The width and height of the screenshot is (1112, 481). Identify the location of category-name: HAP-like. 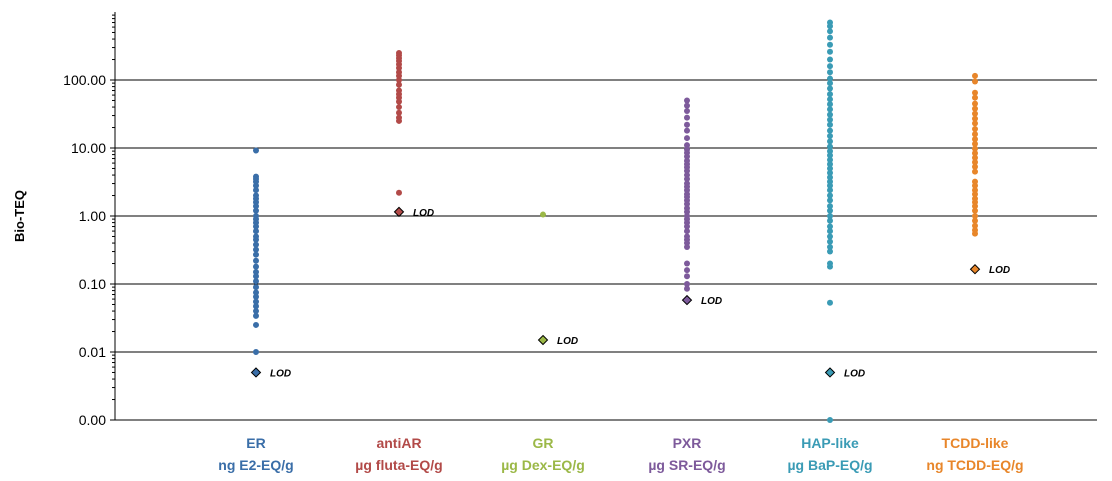
(830, 443).